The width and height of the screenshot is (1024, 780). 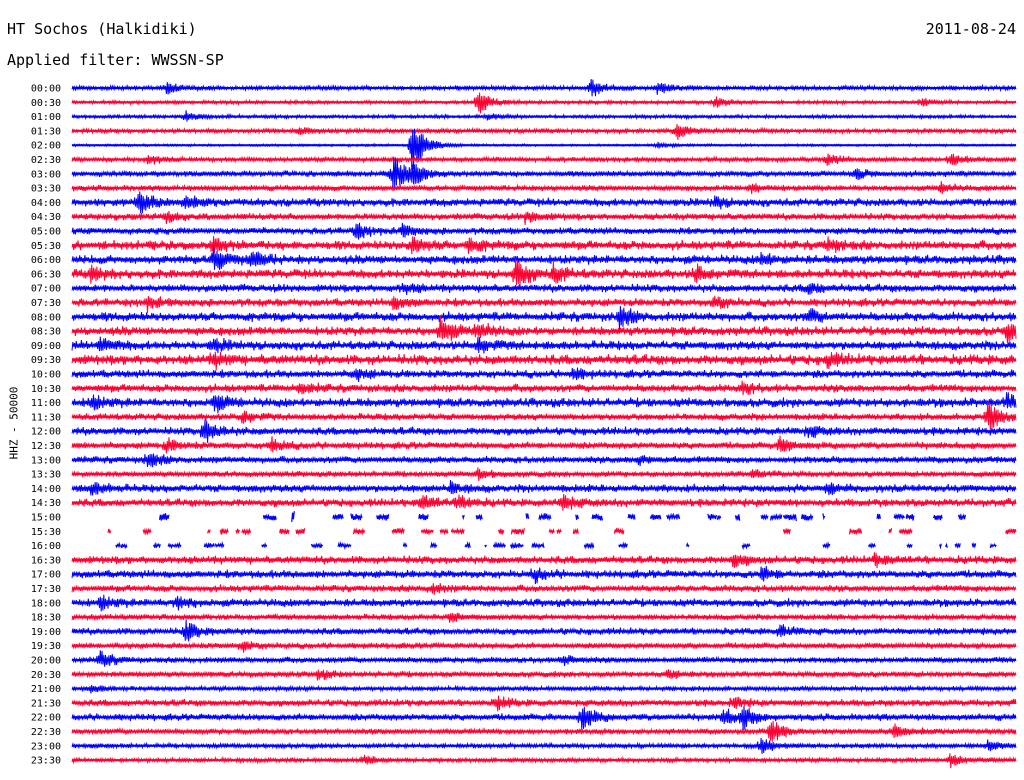 What do you see at coordinates (46, 646) in the screenshot?
I see `time-tick-label: 19:30` at bounding box center [46, 646].